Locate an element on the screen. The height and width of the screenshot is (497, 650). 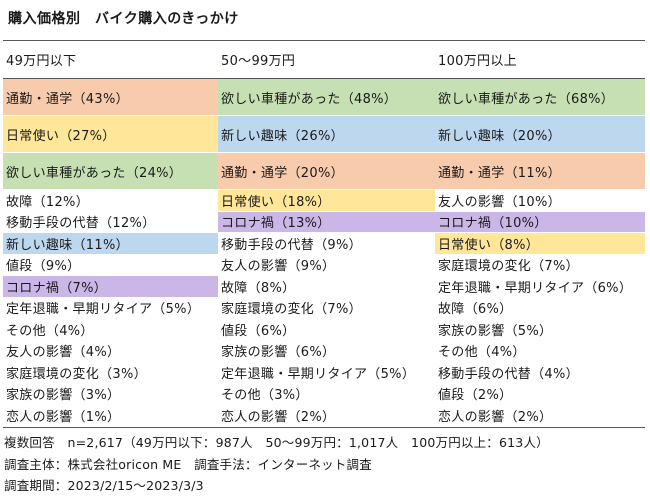
table-cell: 移動手段の代替（9%） is located at coordinates (326, 244).